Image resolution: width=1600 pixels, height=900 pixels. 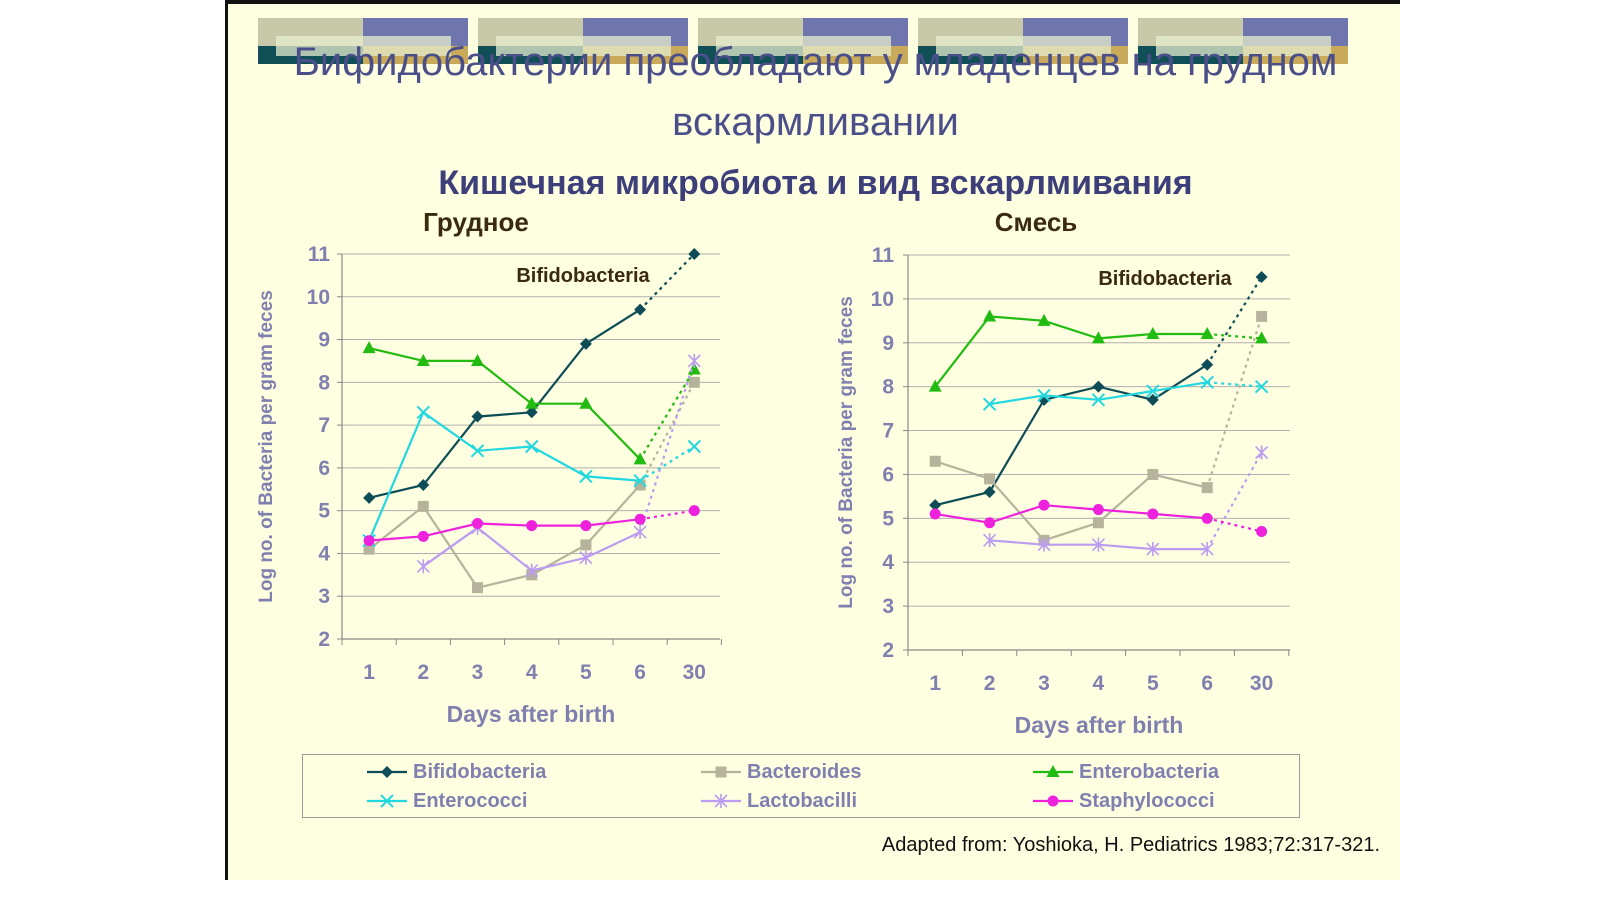 I want to click on legend-label: Bifidobacteria, so click(x=480, y=771).